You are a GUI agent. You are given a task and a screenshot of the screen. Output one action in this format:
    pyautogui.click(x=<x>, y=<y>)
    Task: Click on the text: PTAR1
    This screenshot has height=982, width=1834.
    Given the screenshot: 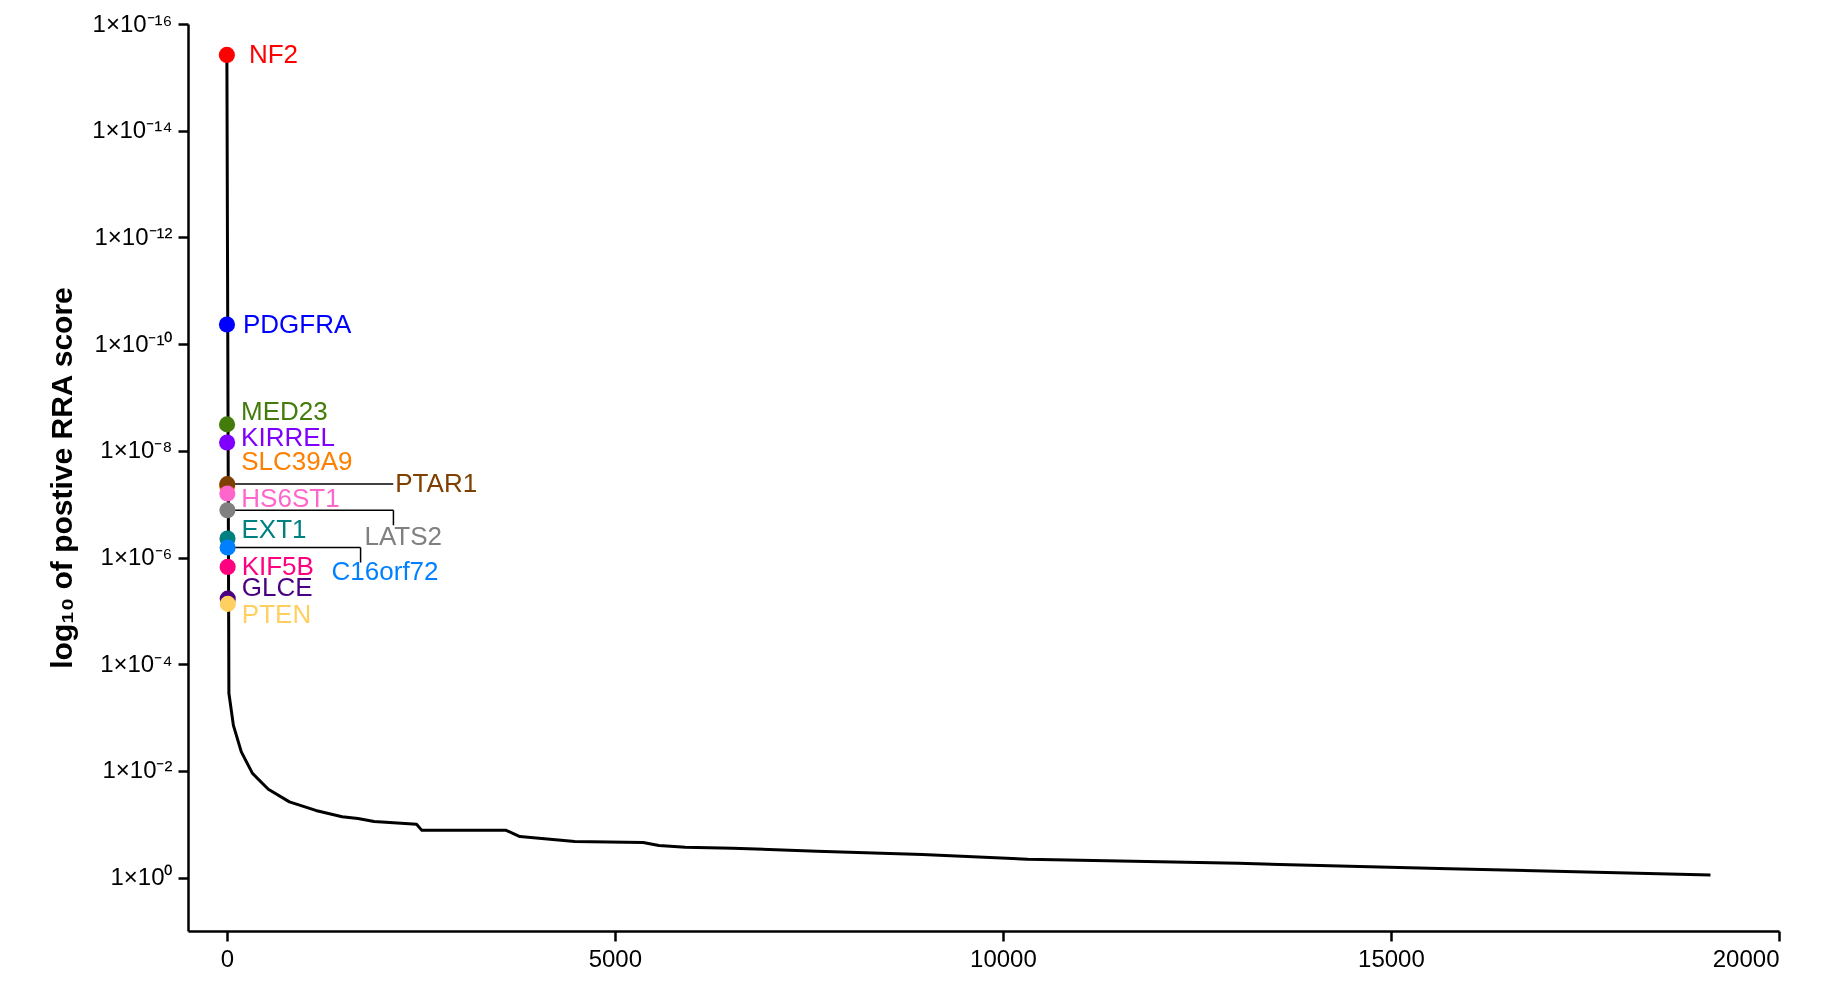 What is the action you would take?
    pyautogui.click(x=436, y=483)
    